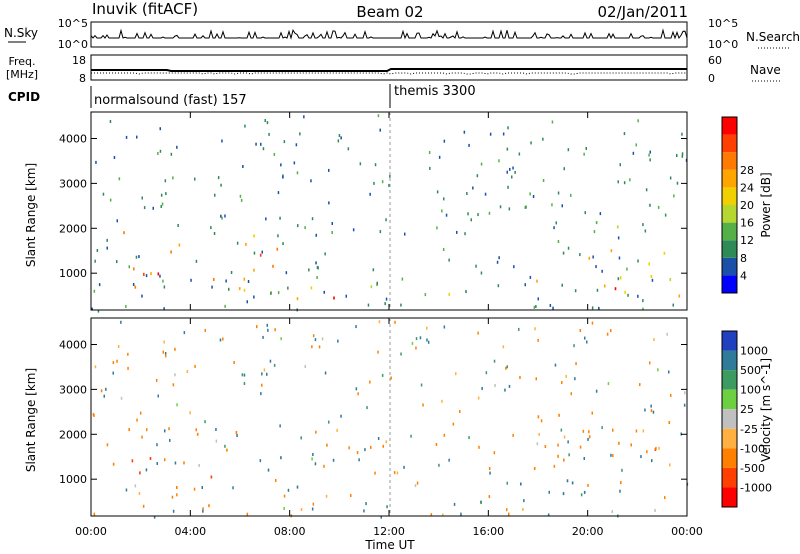 This screenshot has width=800, height=554. What do you see at coordinates (754, 351) in the screenshot?
I see `colorbar-tick-label: 1000` at bounding box center [754, 351].